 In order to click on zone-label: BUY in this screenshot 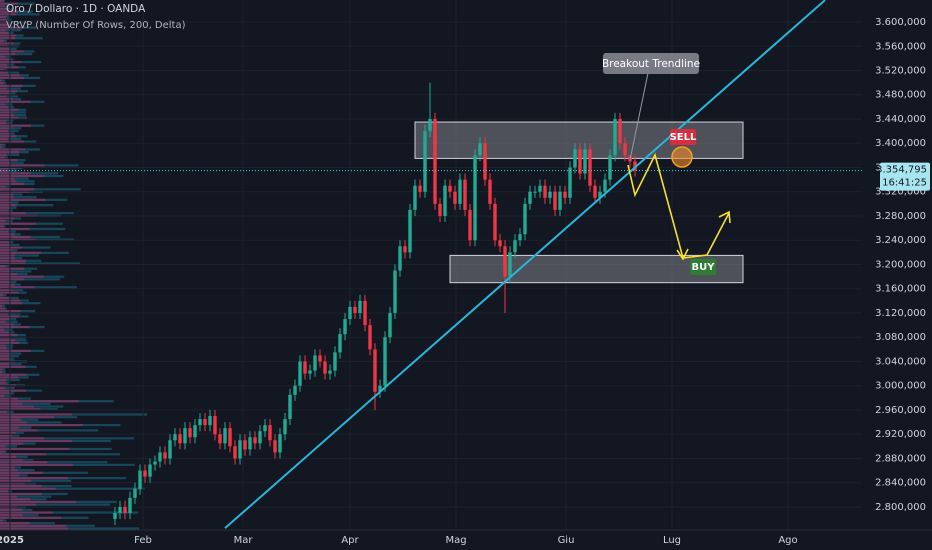, I will do `click(704, 267)`.